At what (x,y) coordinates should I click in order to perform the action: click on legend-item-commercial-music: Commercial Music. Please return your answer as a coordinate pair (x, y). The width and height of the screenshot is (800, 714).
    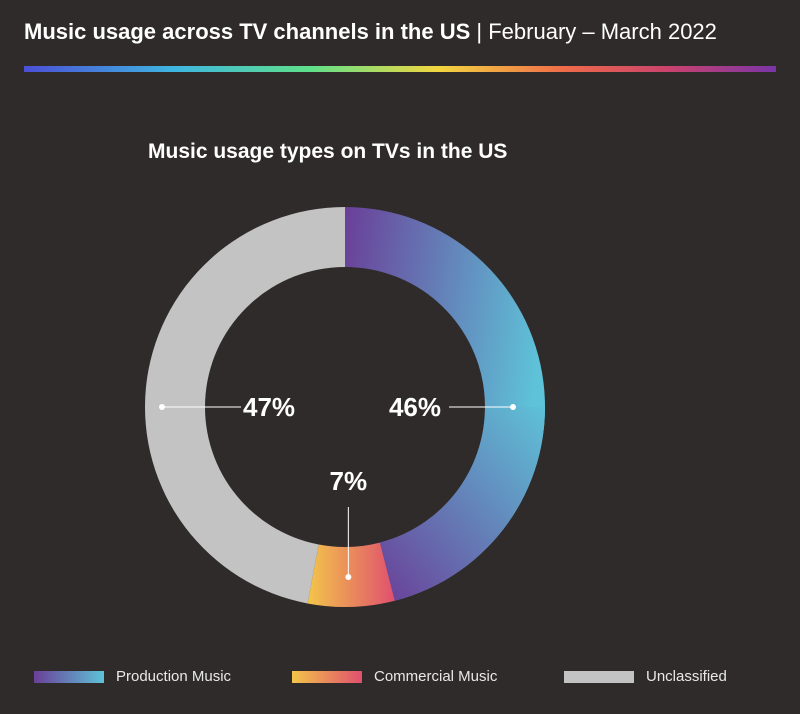
    Looking at the image, I should click on (394, 676).